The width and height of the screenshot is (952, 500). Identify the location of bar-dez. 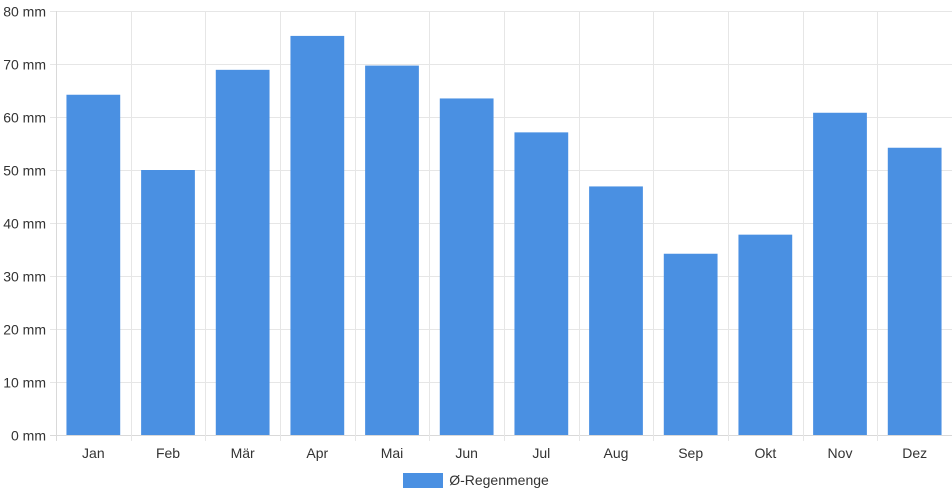
(914, 291).